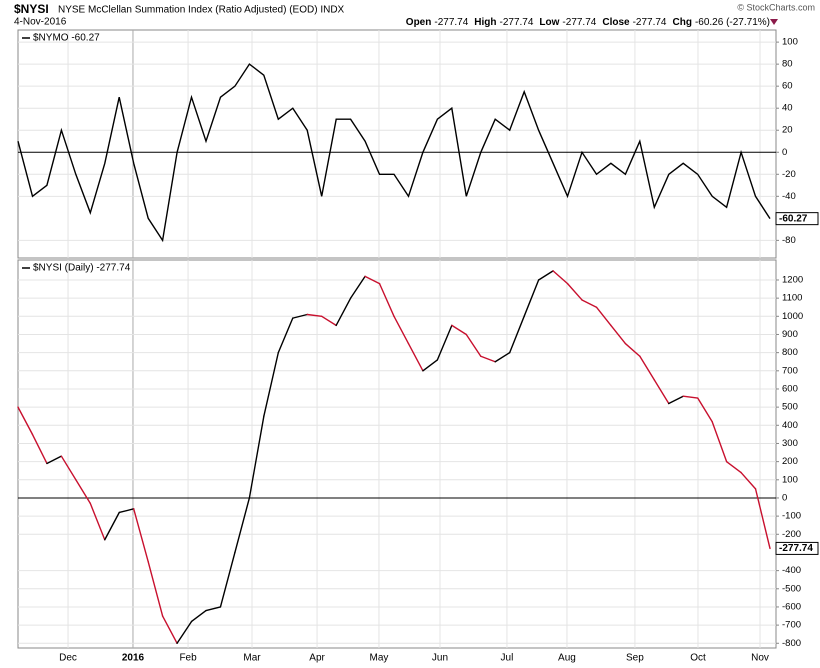  I want to click on x-tick-label: Oct, so click(698, 658).